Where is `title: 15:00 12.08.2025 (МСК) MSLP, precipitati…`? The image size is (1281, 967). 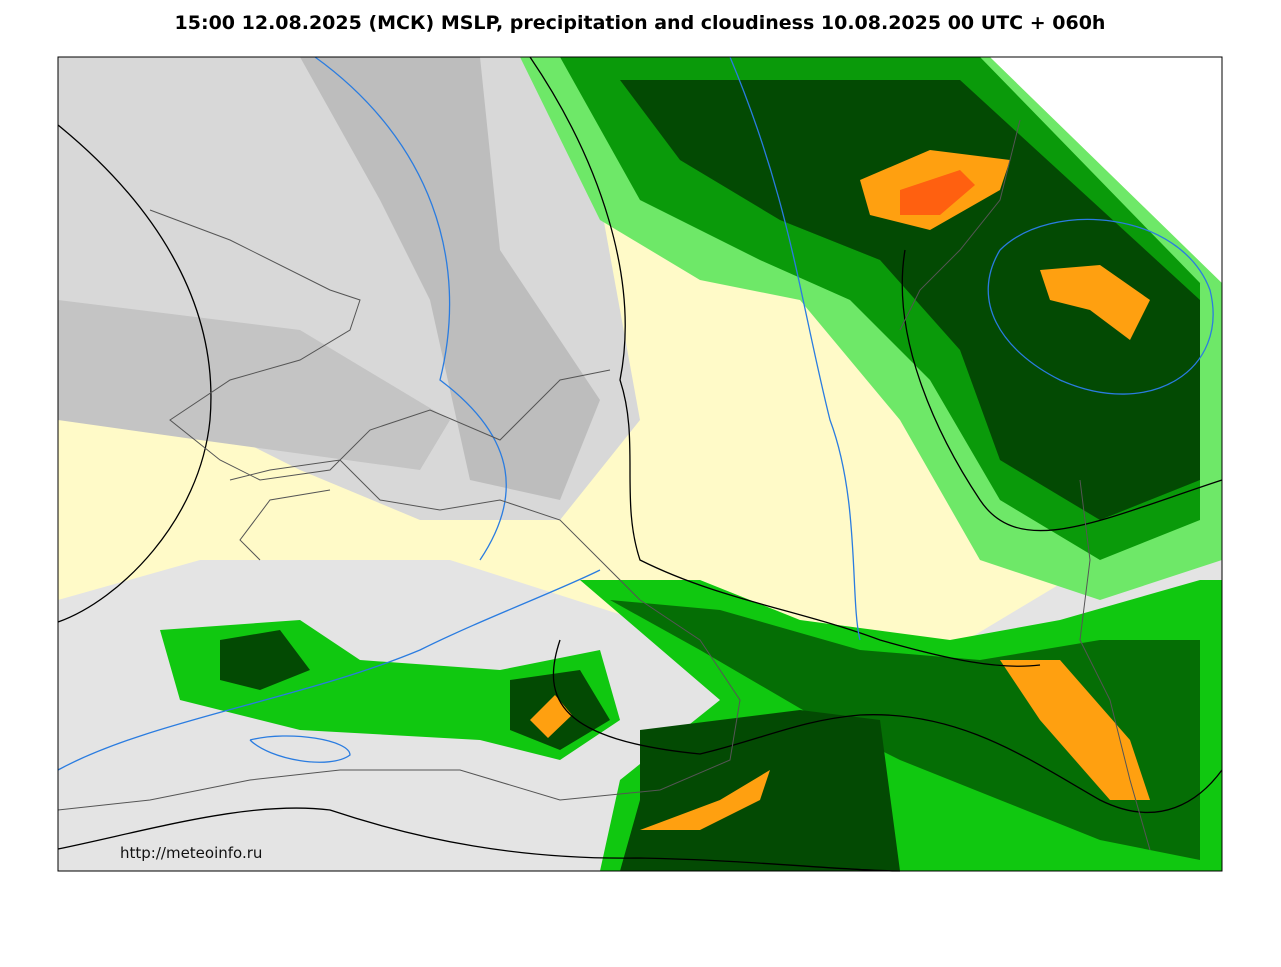
title: 15:00 12.08.2025 (МСК) MSLP, precipitati… is located at coordinates (640, 23).